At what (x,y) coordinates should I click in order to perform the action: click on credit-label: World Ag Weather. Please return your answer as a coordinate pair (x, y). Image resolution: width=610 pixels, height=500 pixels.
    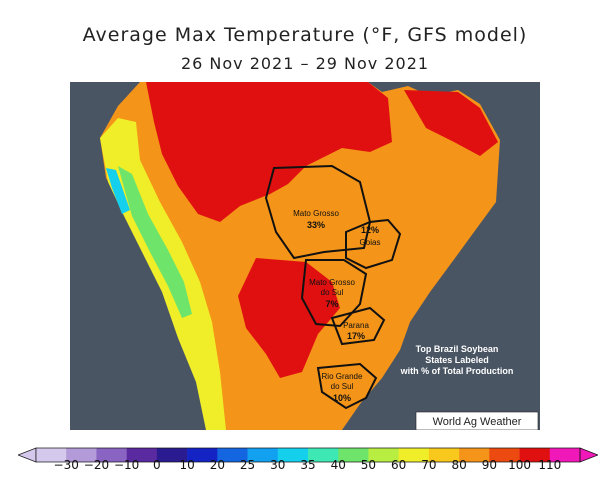
    Looking at the image, I should click on (477, 422).